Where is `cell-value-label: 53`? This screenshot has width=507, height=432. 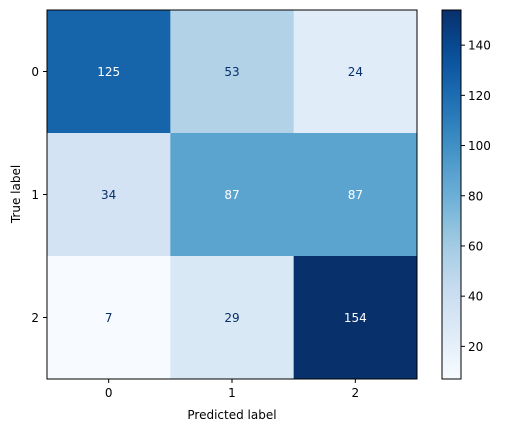 cell-value-label: 53 is located at coordinates (231, 72).